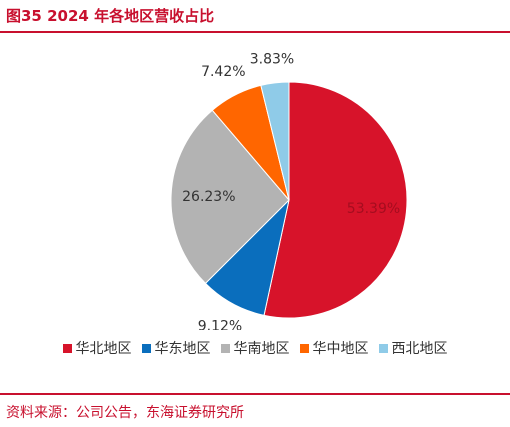 The image size is (510, 427). I want to click on legend-label: 华南地区, so click(261, 349).